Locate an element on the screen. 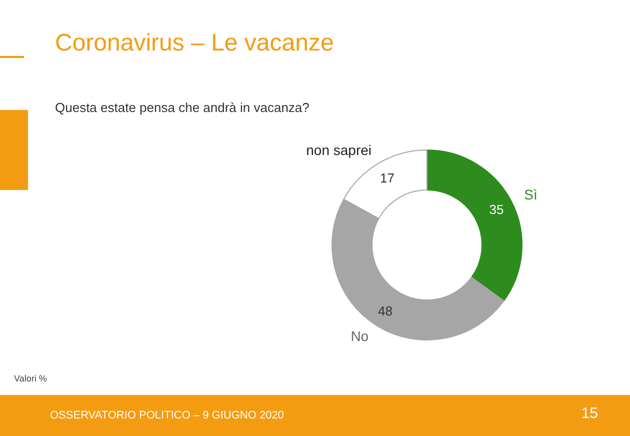 This screenshot has height=436, width=630. slice-label: No is located at coordinates (359, 336).